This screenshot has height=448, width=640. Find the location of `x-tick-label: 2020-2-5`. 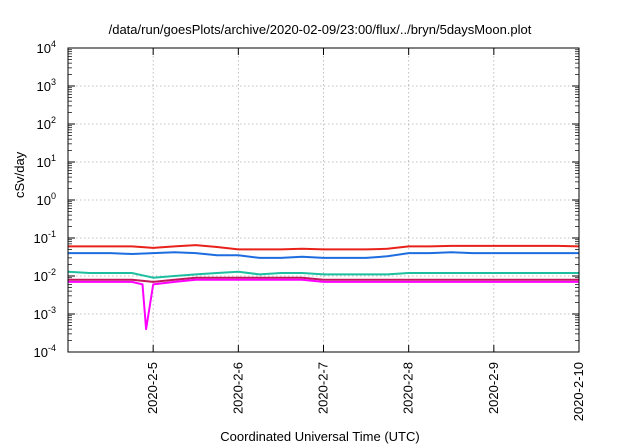

x-tick-label: 2020-2-5 is located at coordinates (152, 388).